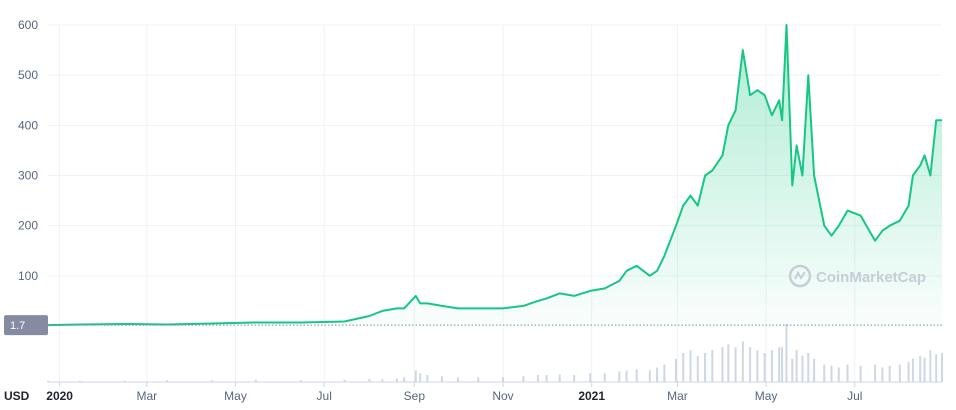 The width and height of the screenshot is (956, 410). Describe the element at coordinates (17, 396) in the screenshot. I see `currency-label: USD` at that location.